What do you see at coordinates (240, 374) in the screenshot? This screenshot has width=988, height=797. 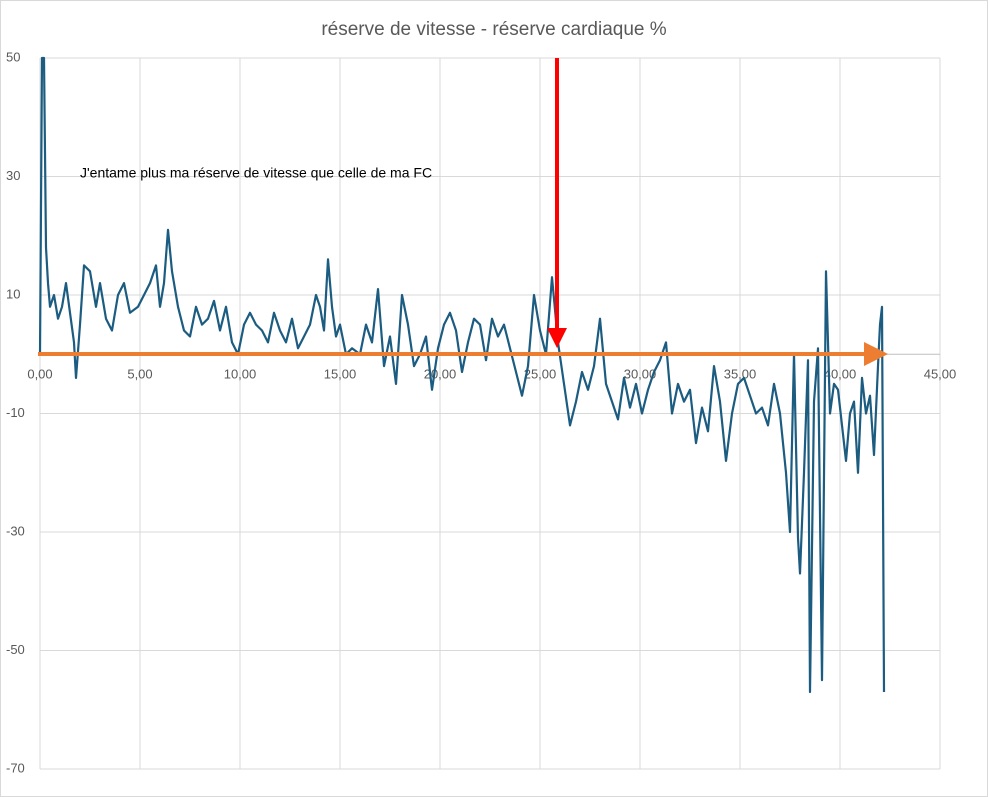 I see `x-tick-label: 10,00` at bounding box center [240, 374].